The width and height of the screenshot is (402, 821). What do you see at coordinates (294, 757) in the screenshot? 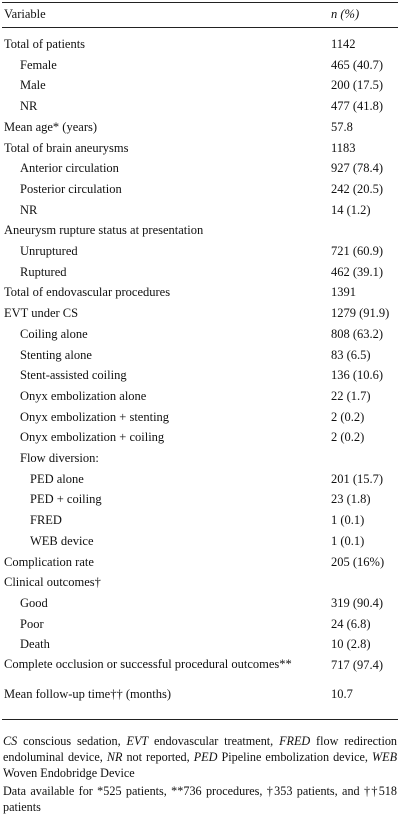
I see `abbreviation-text: Pipeline embolization device,` at bounding box center [294, 757].